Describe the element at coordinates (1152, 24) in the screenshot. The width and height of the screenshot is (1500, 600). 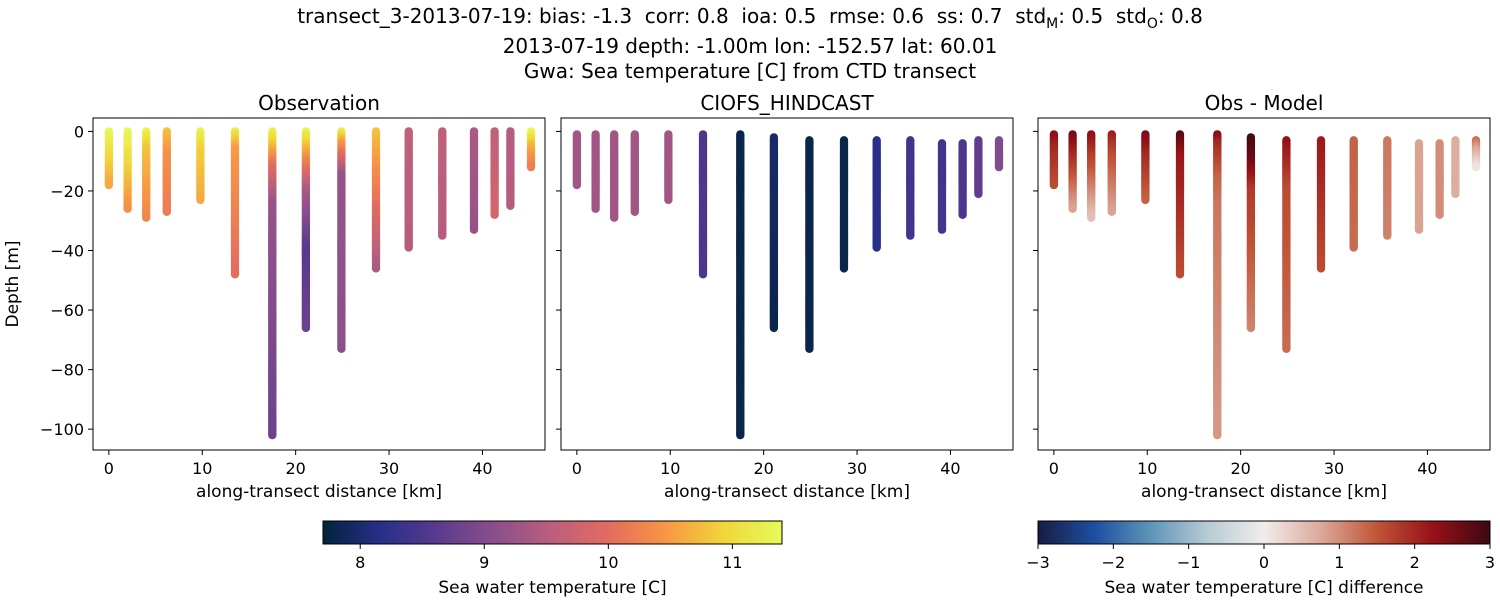
I see `std-o-subscript: O` at that location.